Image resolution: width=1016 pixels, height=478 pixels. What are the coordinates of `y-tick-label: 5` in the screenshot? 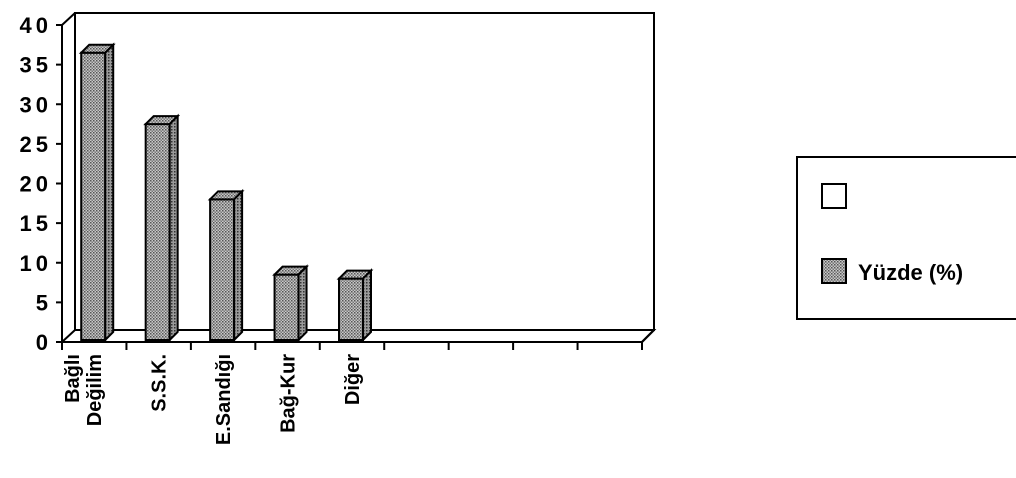 It's located at (44, 302).